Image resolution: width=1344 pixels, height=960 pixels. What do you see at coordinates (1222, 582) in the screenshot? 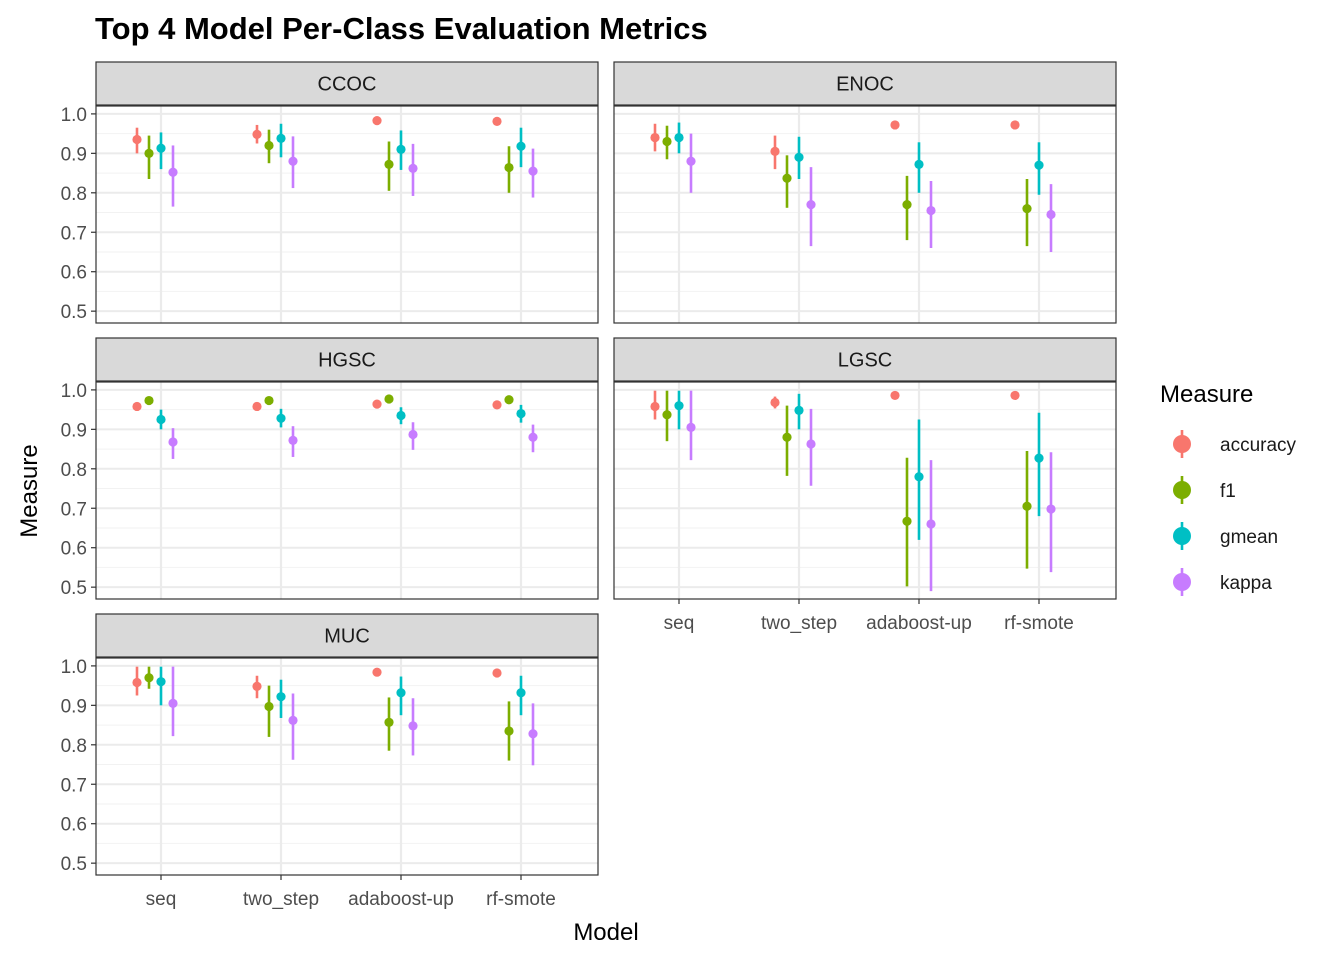
I see `legend-item-kappa: kappa` at bounding box center [1222, 582].